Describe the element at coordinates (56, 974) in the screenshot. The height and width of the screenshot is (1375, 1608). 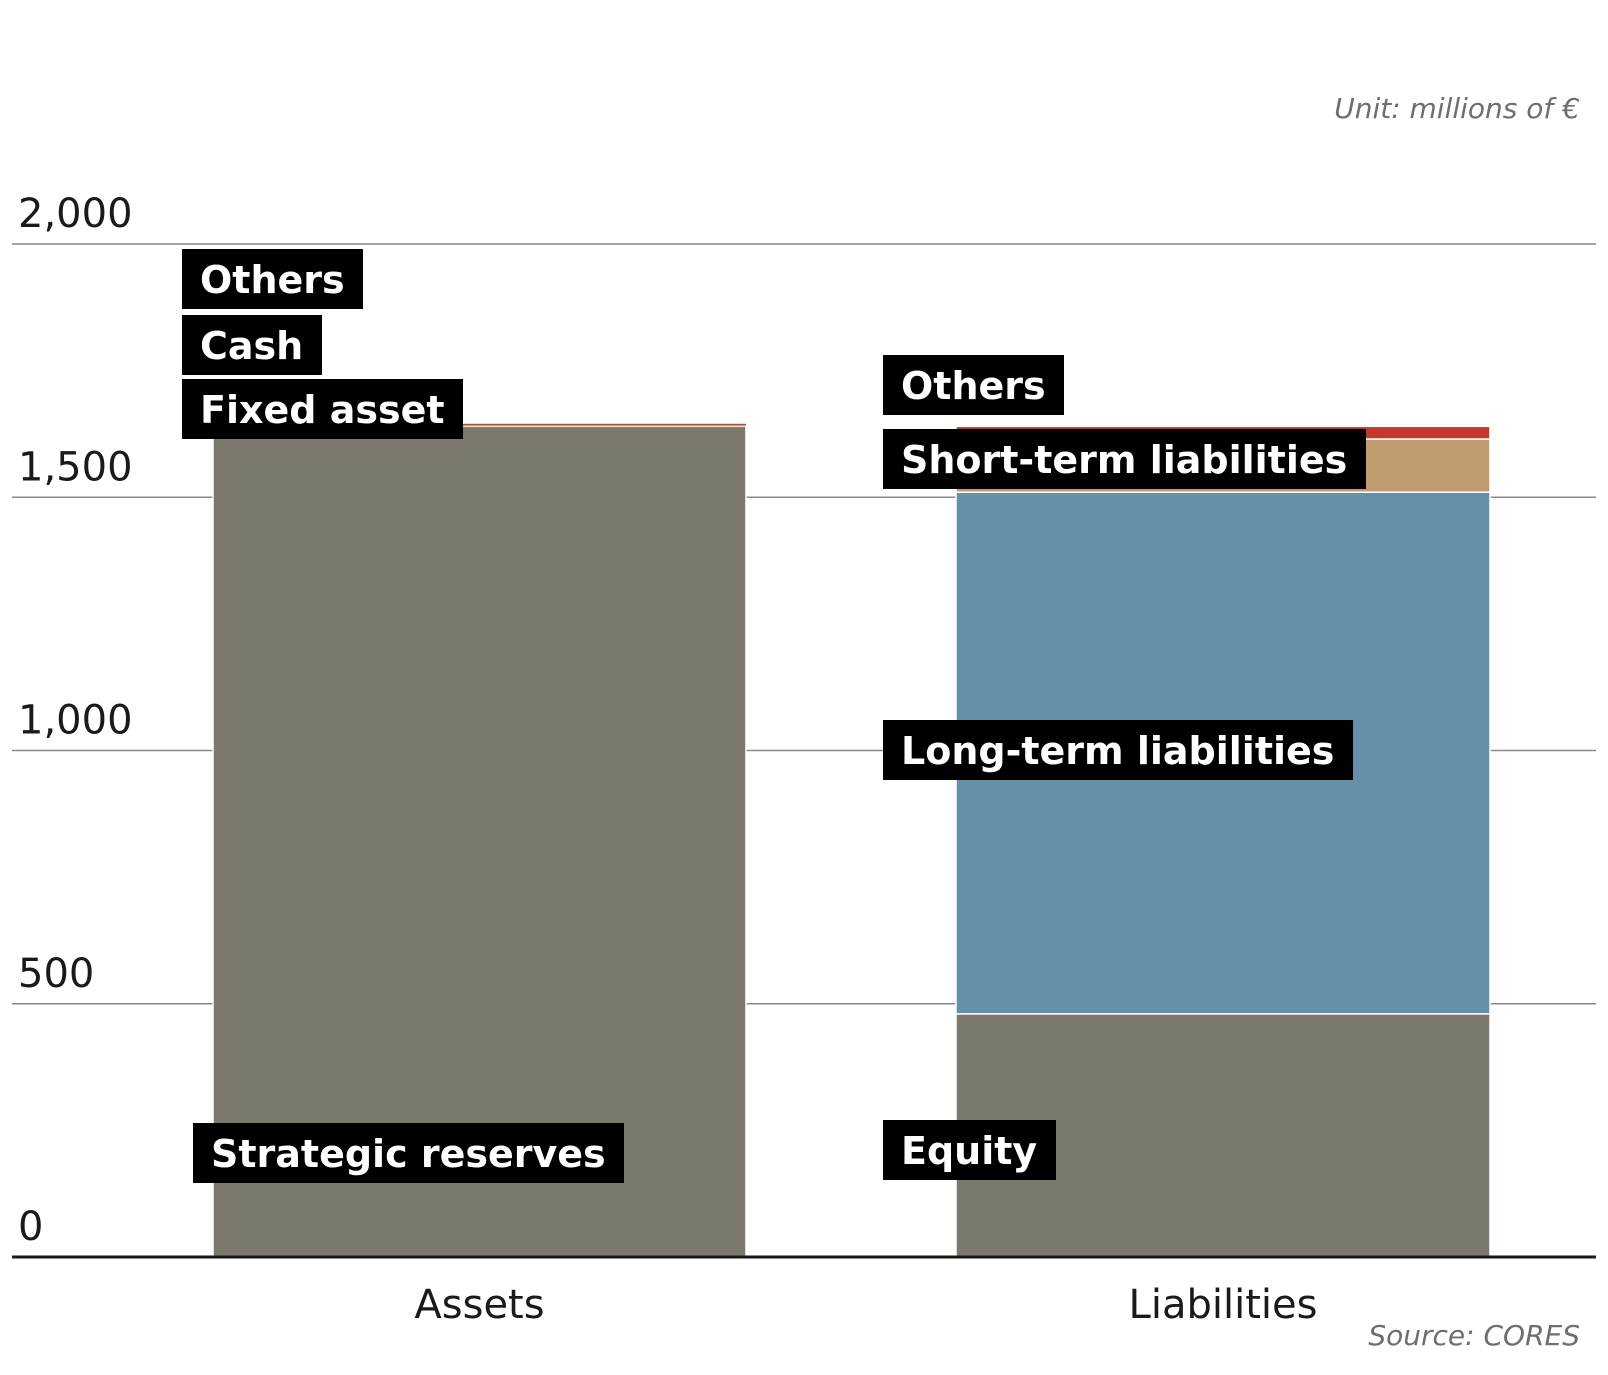
I see `y-tick-label: 500` at that location.